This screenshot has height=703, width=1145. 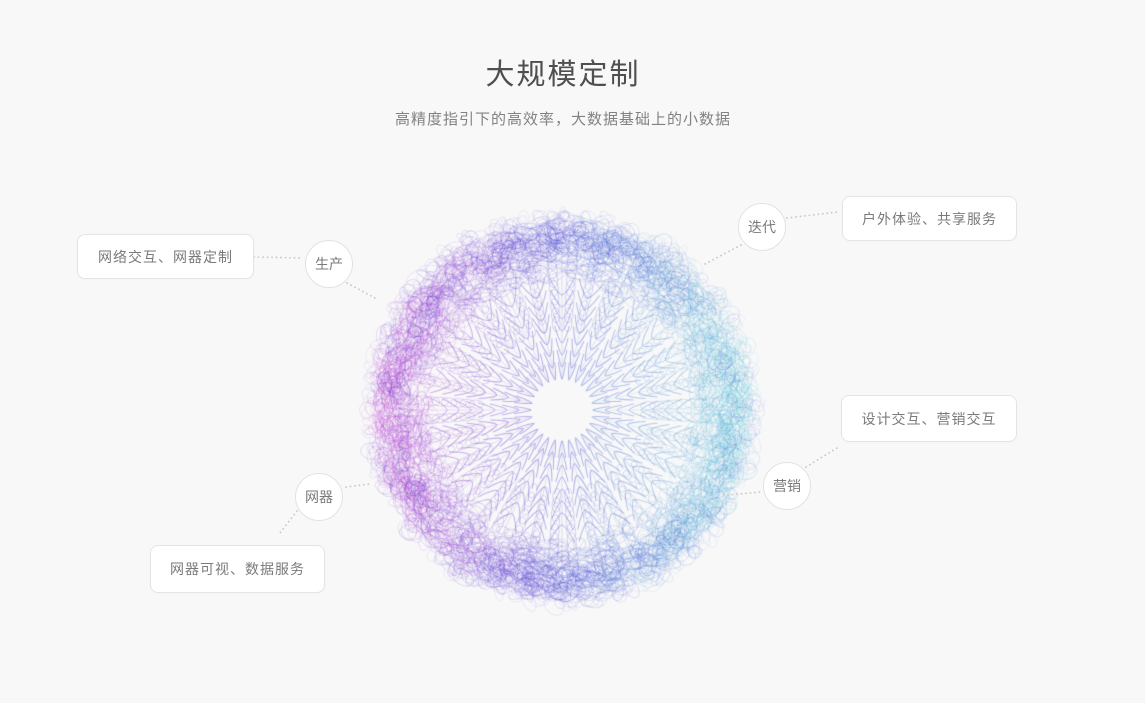 I want to click on diagram-circle-label: 营销, so click(x=787, y=486).